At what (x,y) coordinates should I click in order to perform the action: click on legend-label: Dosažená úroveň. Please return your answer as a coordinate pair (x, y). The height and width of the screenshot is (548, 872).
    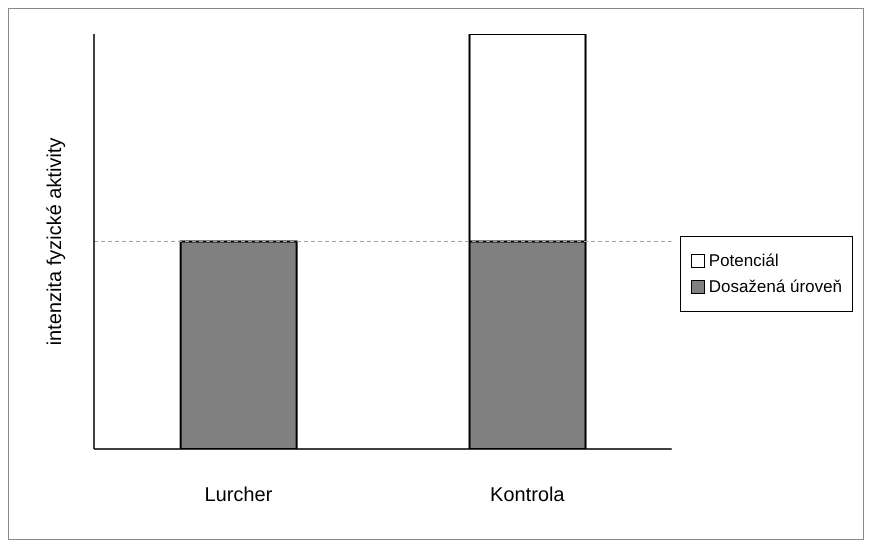
    Looking at the image, I should click on (775, 287).